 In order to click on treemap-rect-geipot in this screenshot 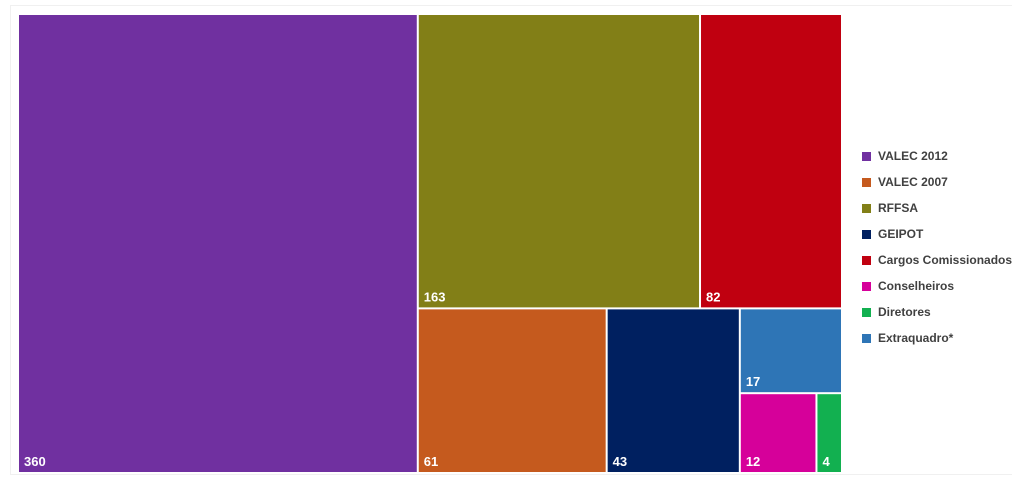, I will do `click(673, 390)`.